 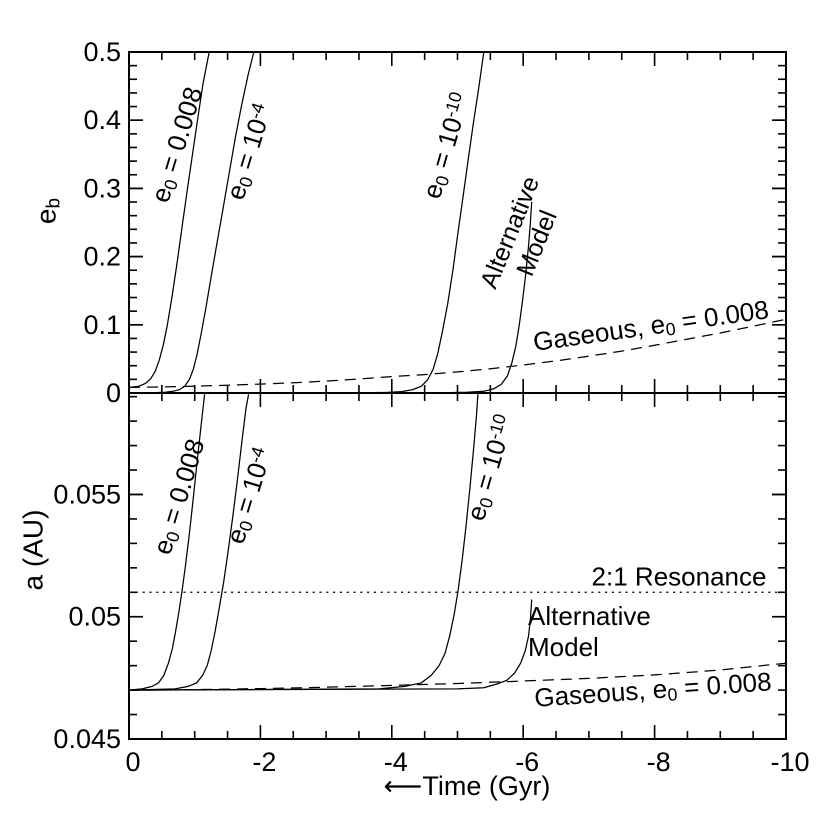 What do you see at coordinates (94, 617) in the screenshot?
I see `y-tick-label-semimajor-axis: 0.05` at bounding box center [94, 617].